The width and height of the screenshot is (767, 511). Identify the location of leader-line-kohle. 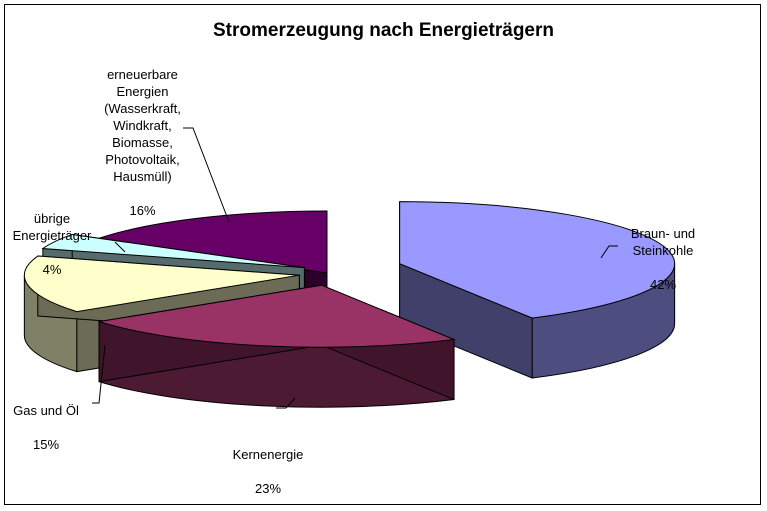
(609, 252).